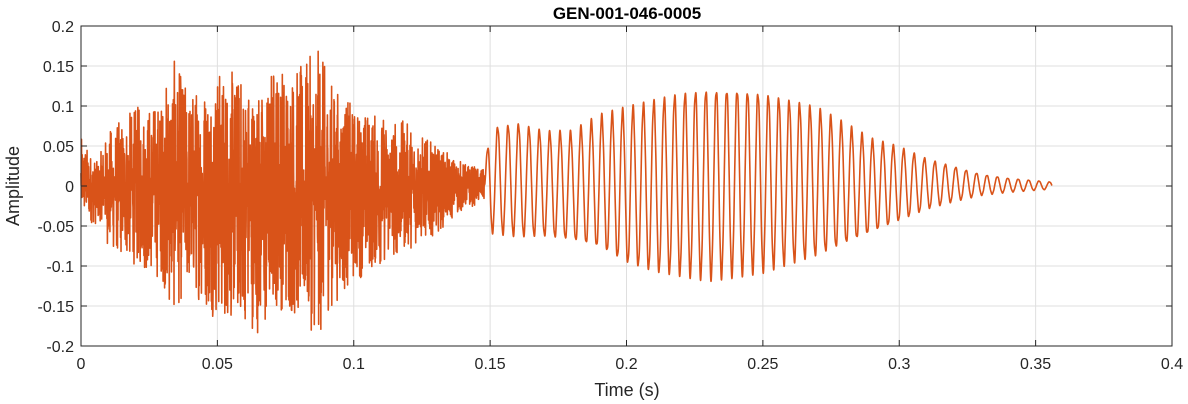  What do you see at coordinates (354, 364) in the screenshot?
I see `x-tick-label: 0.1` at bounding box center [354, 364].